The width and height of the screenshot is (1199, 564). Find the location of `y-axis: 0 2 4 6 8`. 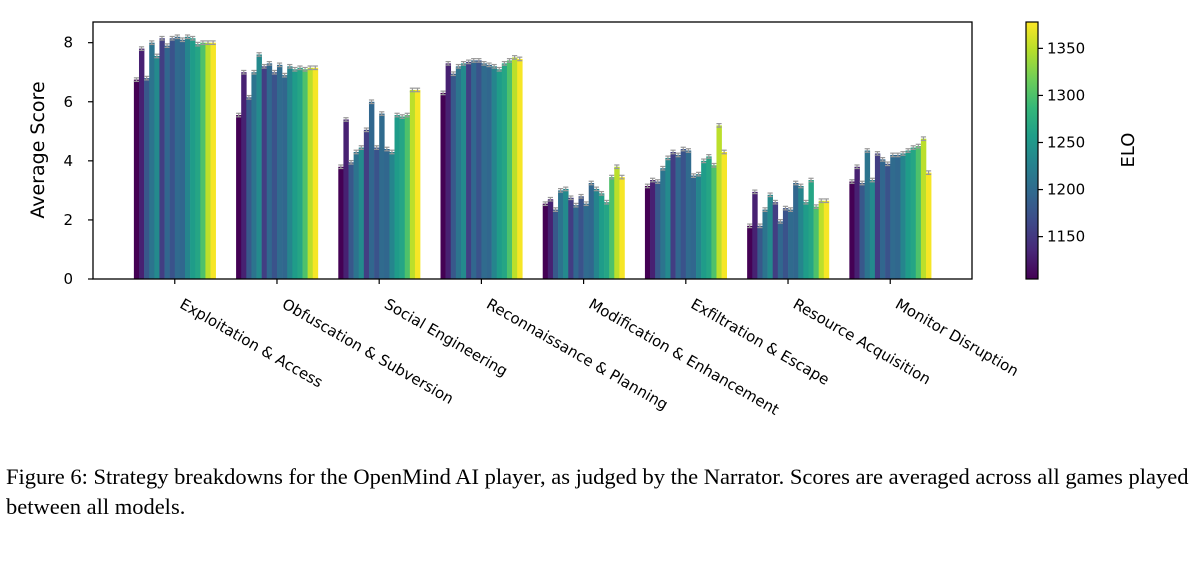

y-axis: 0 2 4 6 8 is located at coordinates (78, 161).